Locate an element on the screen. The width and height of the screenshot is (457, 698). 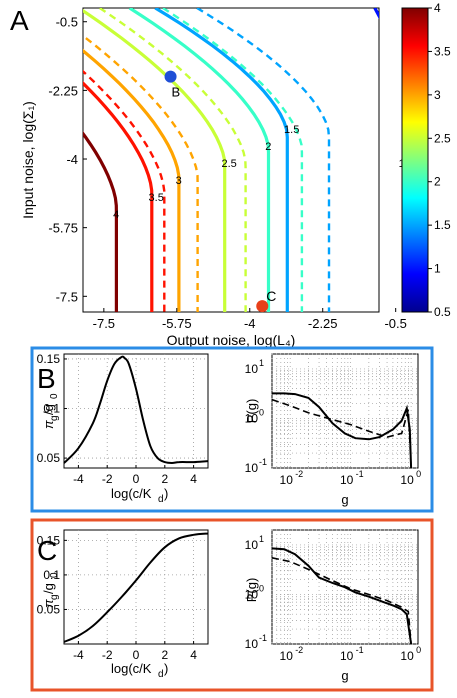
contour-1.5-solid is located at coordinates (221, 160).